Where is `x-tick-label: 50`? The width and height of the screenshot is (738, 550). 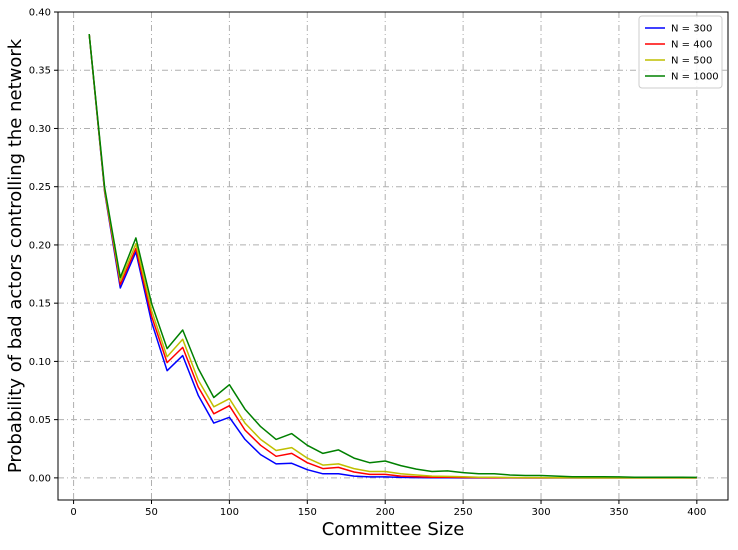 x-tick-label: 50 is located at coordinates (151, 512).